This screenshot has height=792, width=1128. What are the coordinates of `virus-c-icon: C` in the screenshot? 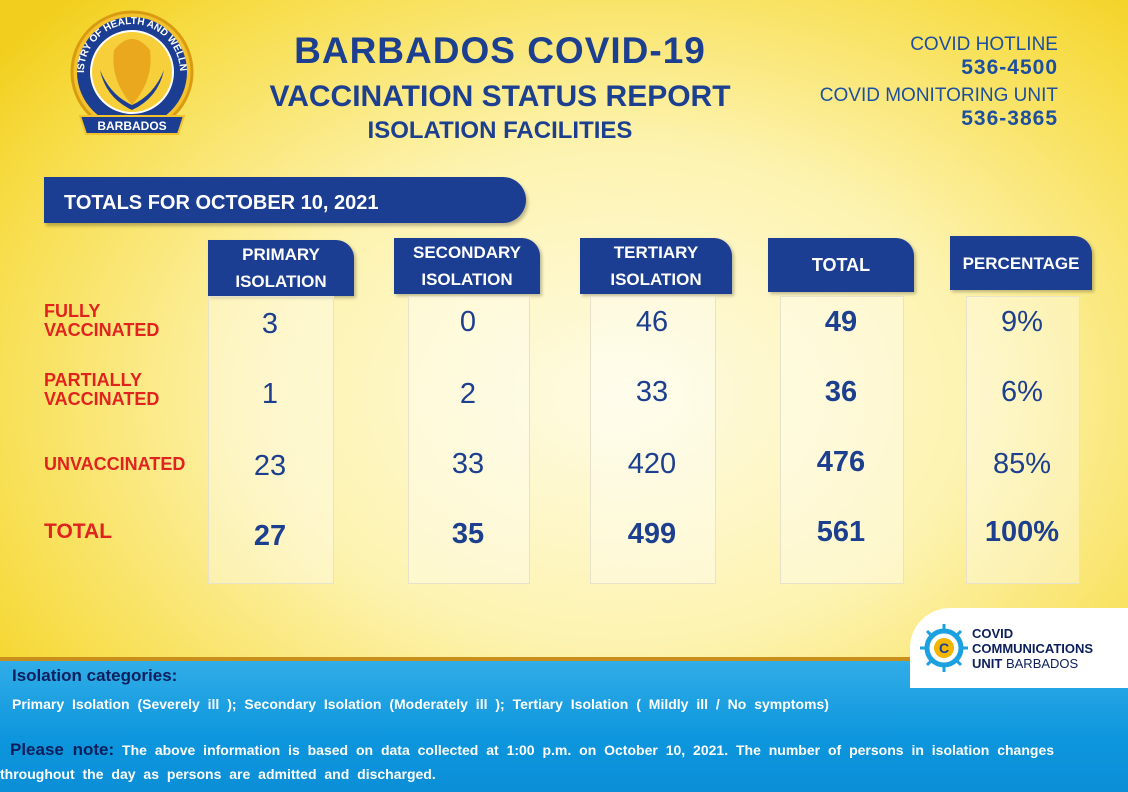 It's located at (944, 648).